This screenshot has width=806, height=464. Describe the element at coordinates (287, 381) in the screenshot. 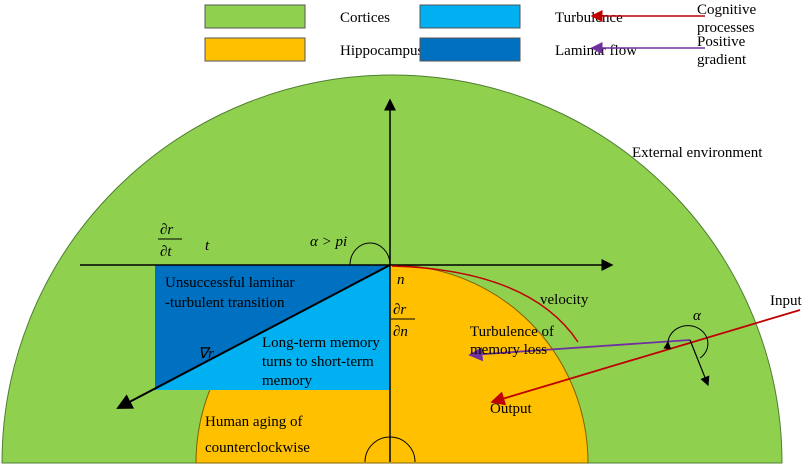

I see `longterm-label: memory` at that location.